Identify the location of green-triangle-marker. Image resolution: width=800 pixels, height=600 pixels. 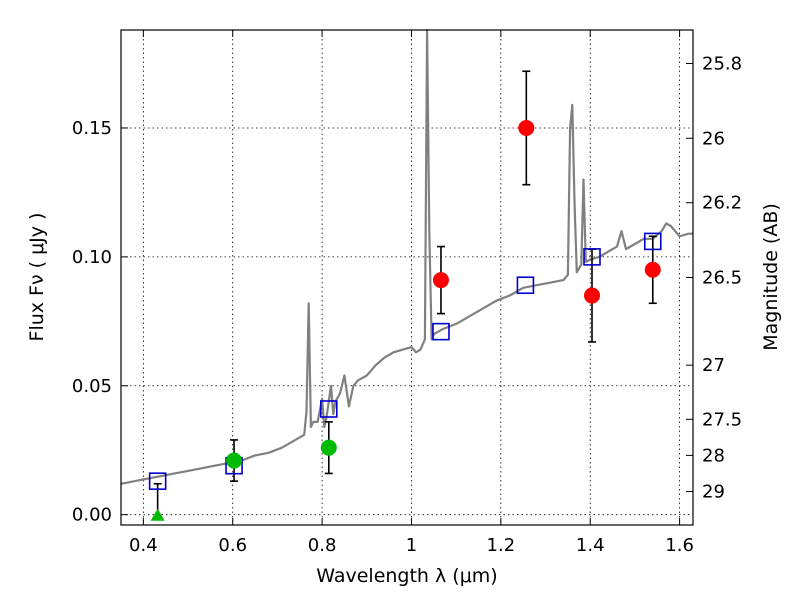
(157, 514).